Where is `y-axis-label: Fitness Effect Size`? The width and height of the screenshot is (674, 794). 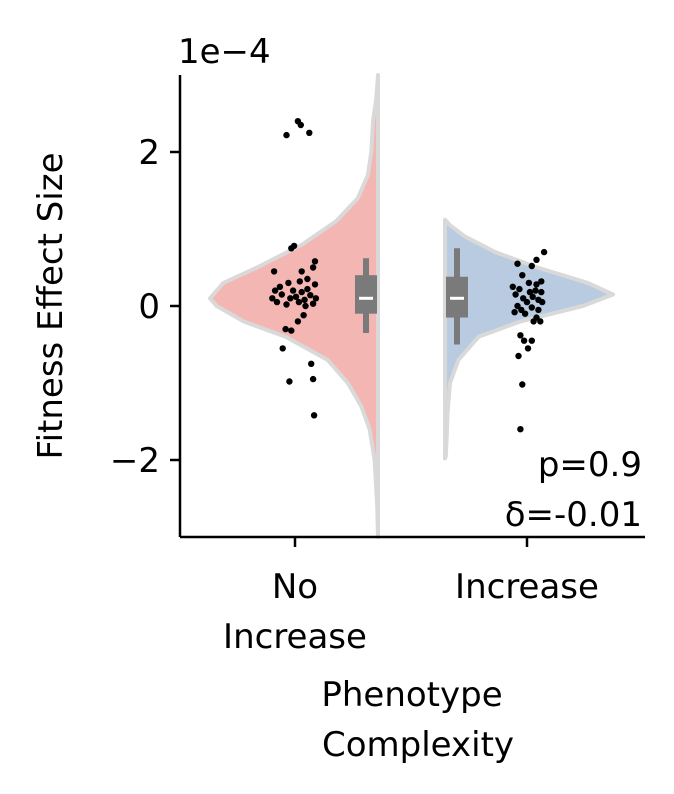 y-axis-label: Fitness Effect Size is located at coordinates (51, 305).